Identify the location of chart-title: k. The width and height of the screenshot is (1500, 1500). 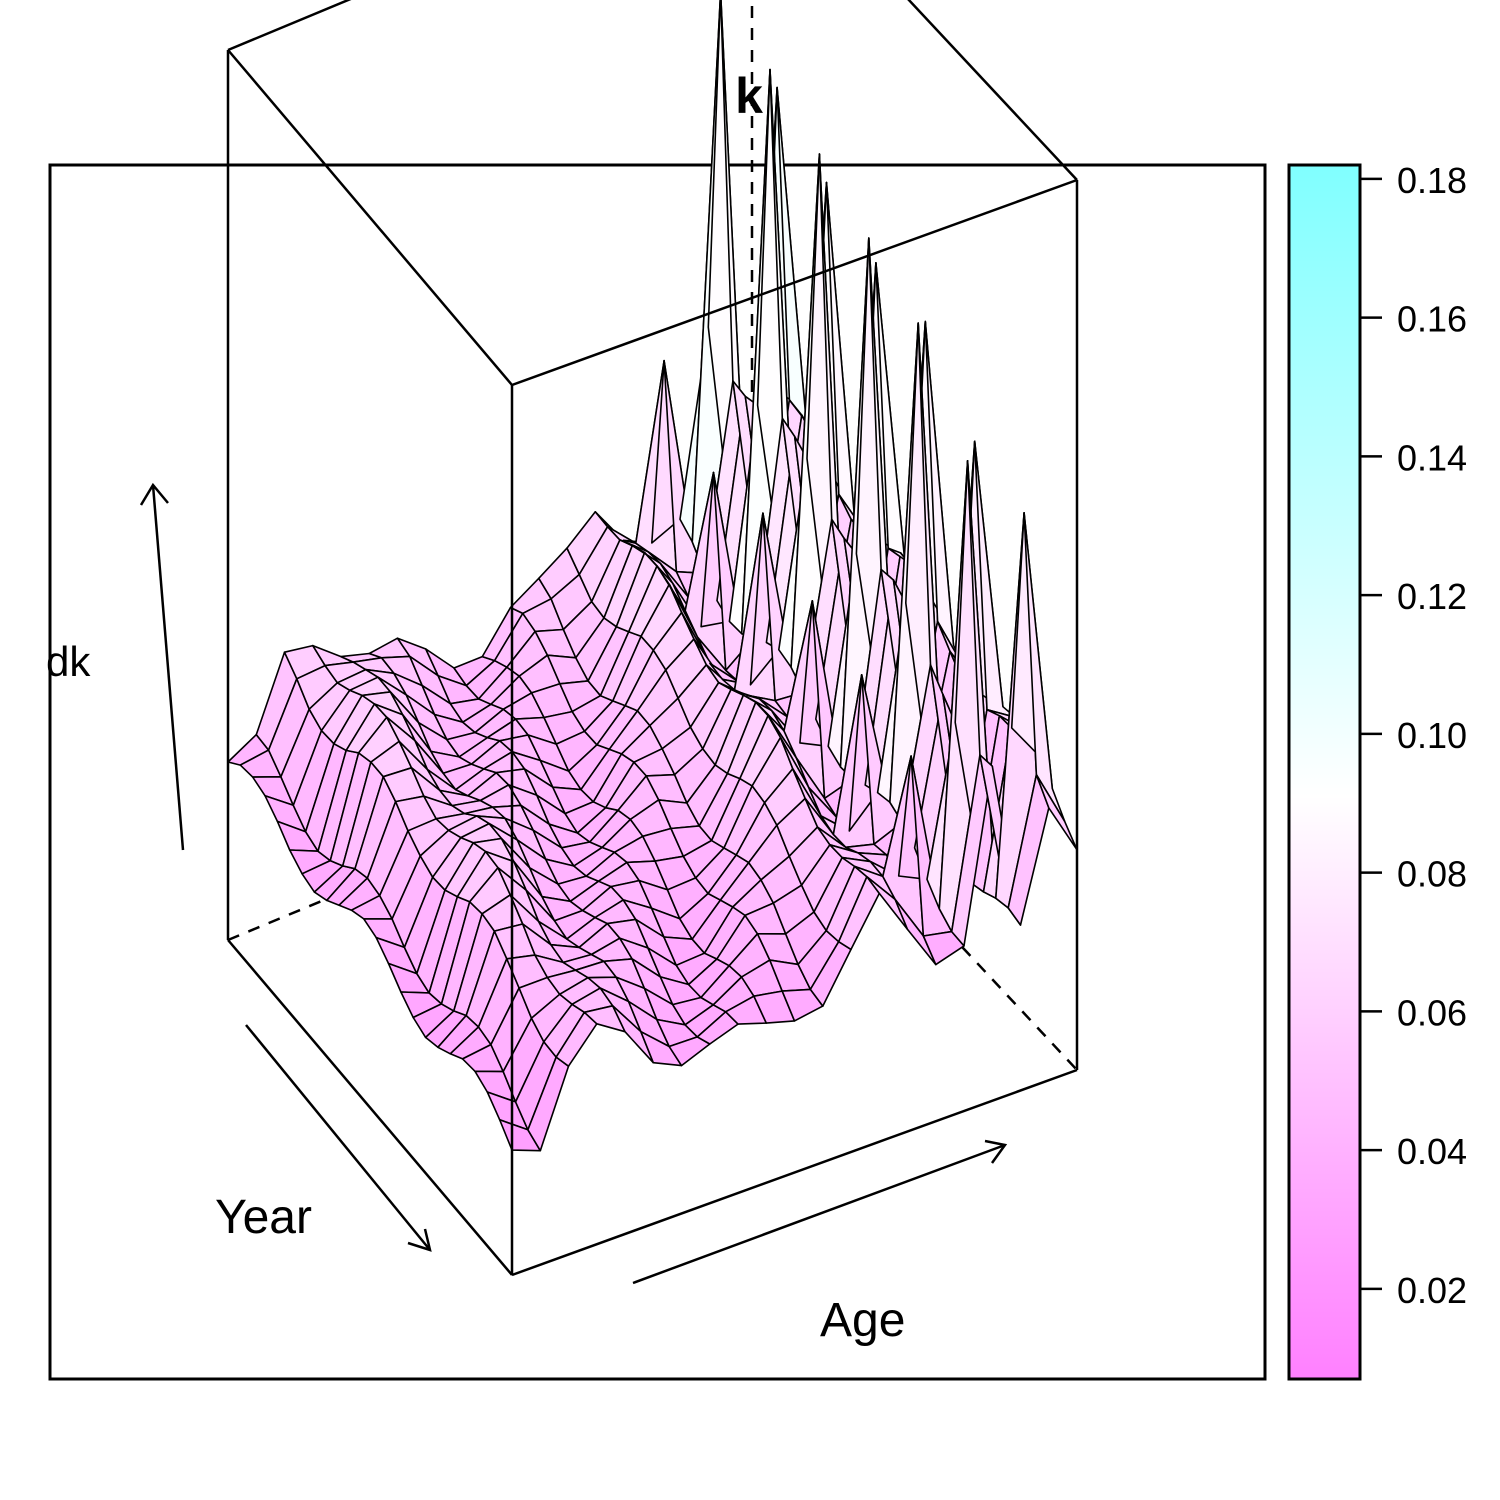
(749, 96).